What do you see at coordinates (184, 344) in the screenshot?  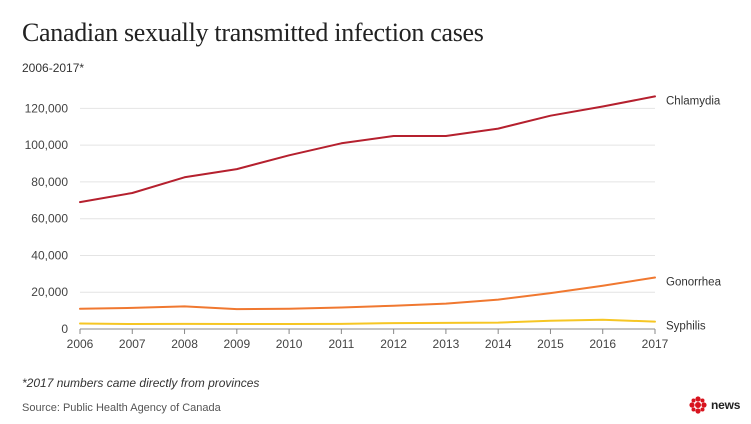 I see `x-tick-label: 2008` at bounding box center [184, 344].